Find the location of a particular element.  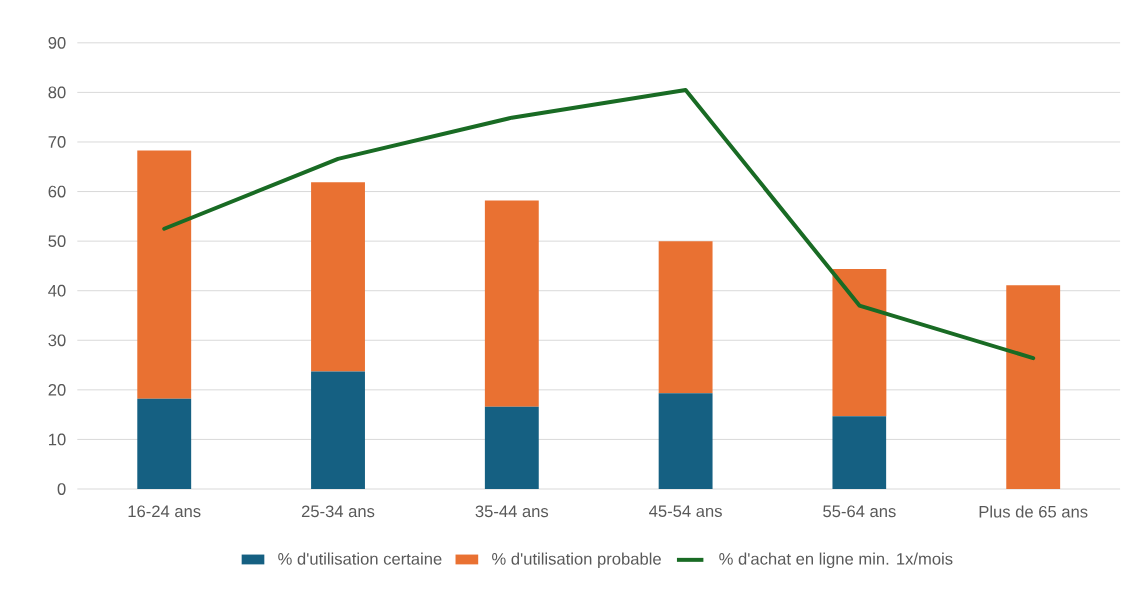

x-tick-label: 25-34 ans is located at coordinates (338, 511).